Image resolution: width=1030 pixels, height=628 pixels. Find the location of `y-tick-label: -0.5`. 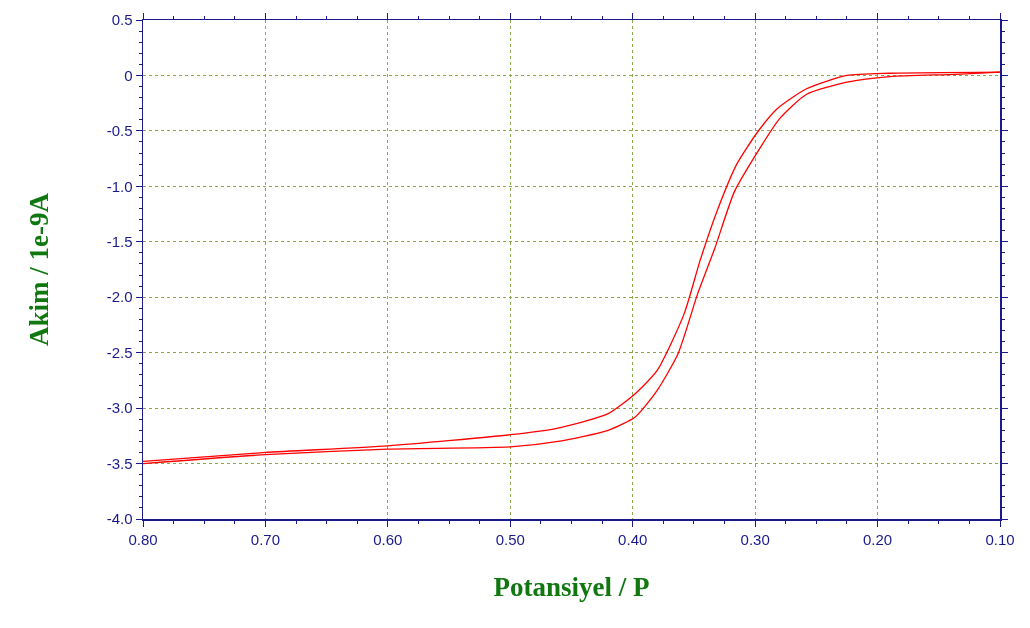

y-tick-label: -0.5 is located at coordinates (119, 131).